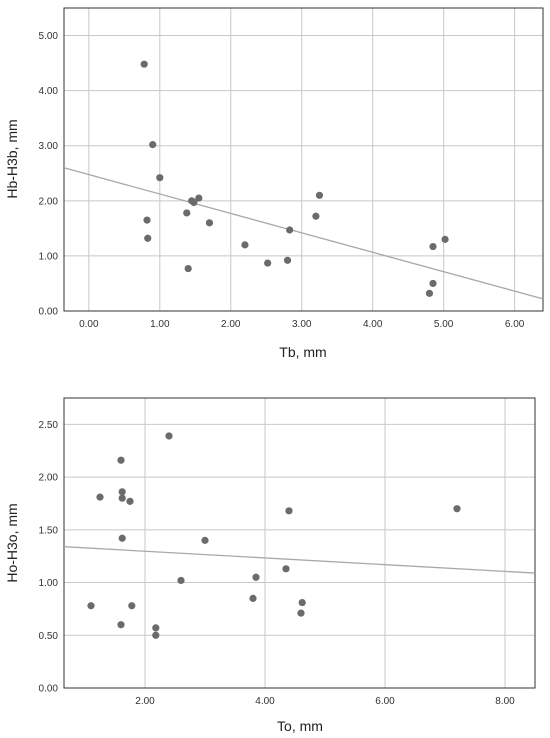  I want to click on chart-1-y-tick-label: 0.00, so click(49, 312).